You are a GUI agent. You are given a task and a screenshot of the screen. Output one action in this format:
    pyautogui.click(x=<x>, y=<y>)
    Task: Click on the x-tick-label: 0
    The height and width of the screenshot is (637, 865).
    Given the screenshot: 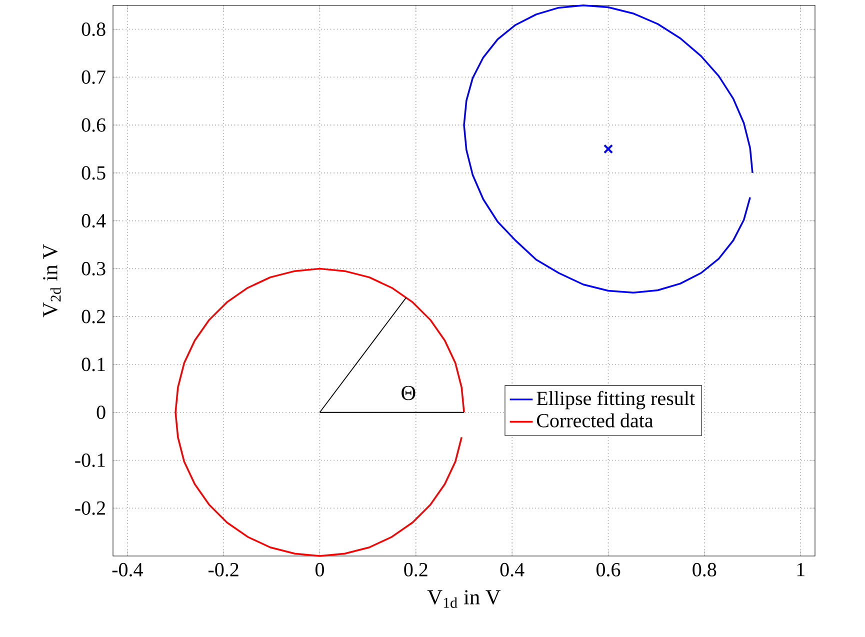 What is the action you would take?
    pyautogui.click(x=320, y=569)
    